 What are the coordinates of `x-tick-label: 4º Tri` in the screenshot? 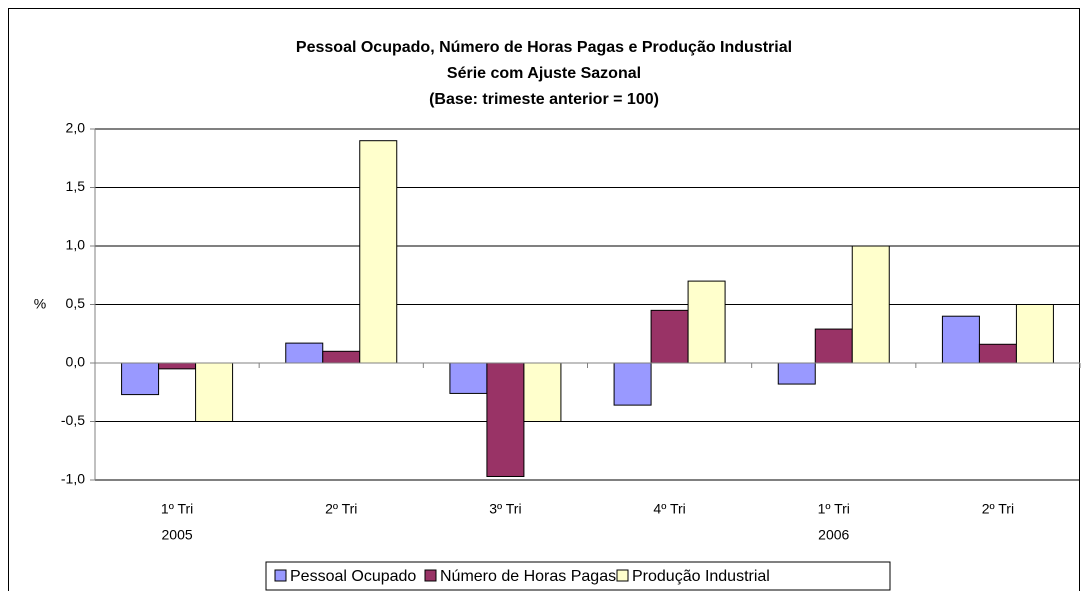 It's located at (669, 509).